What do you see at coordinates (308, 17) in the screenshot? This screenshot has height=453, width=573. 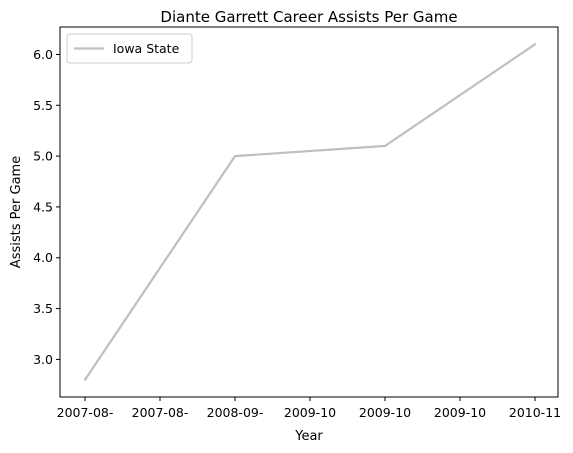 I see `chart-title: Diante Garrett Career Assists Per Game` at bounding box center [308, 17].